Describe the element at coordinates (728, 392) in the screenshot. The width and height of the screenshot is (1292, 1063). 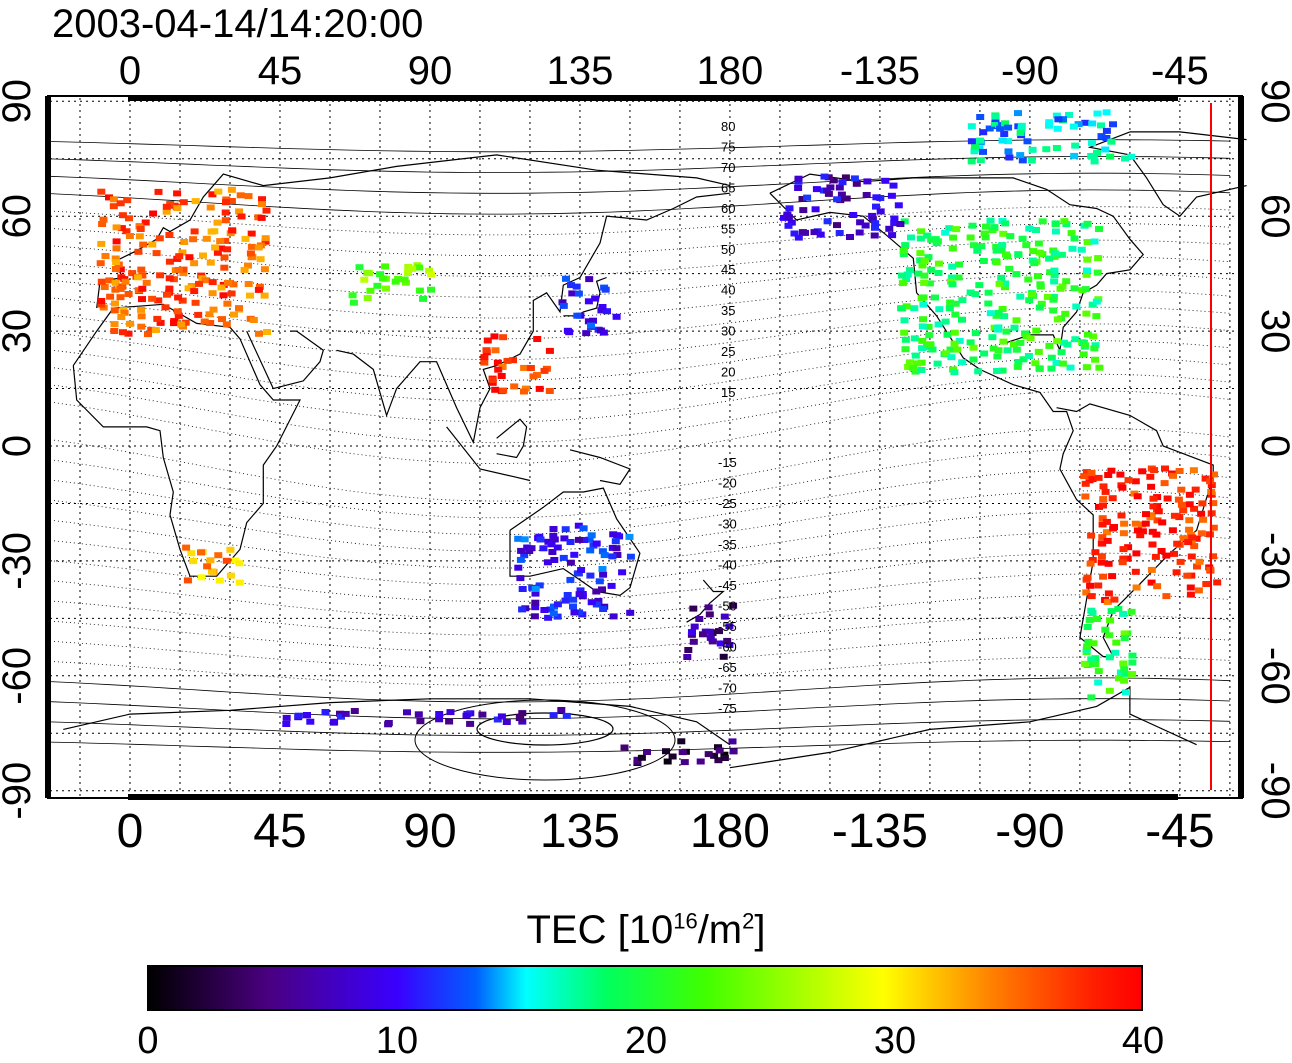
I see `maglat-label: 15` at that location.